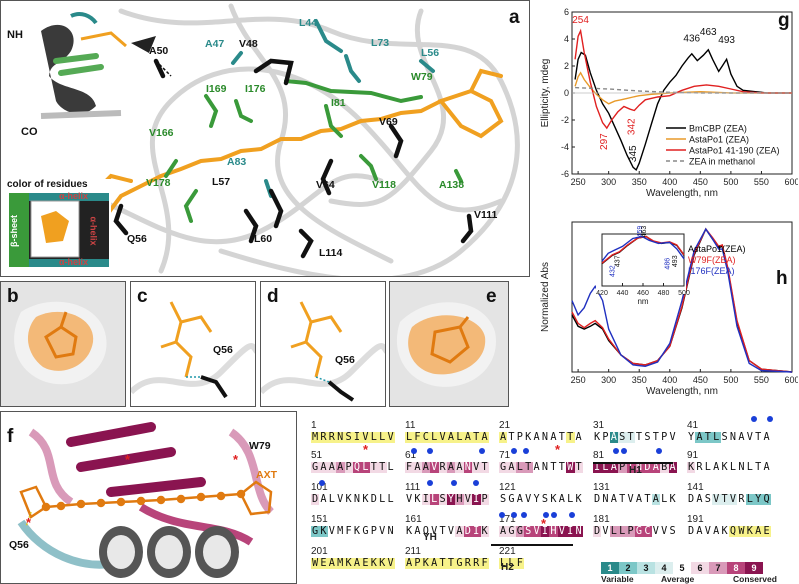 This screenshot has width=799, height=584. I want to click on h-inset-annotation-blue: 486, so click(668, 264).